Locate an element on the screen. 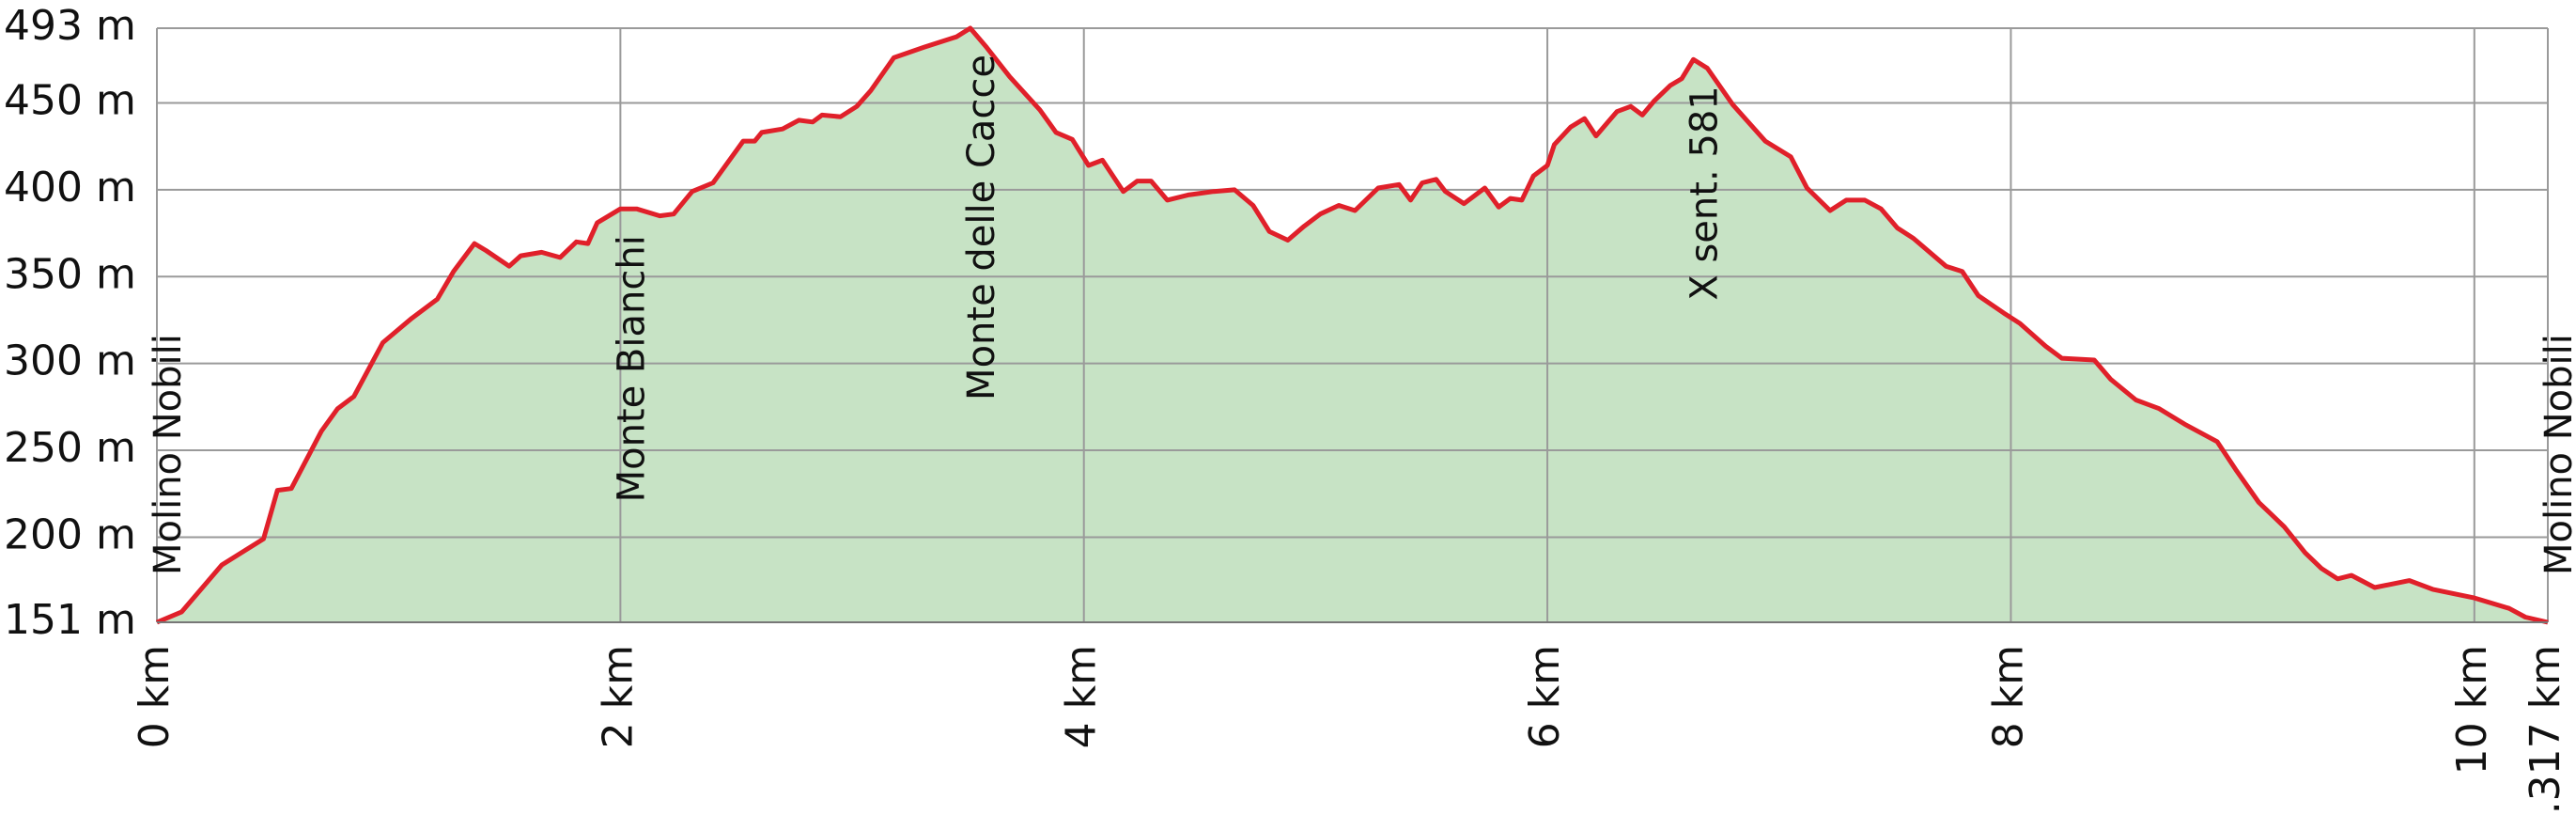 Image resolution: width=2576 pixels, height=815 pixels. y-tick-label: 151 m is located at coordinates (70, 620).